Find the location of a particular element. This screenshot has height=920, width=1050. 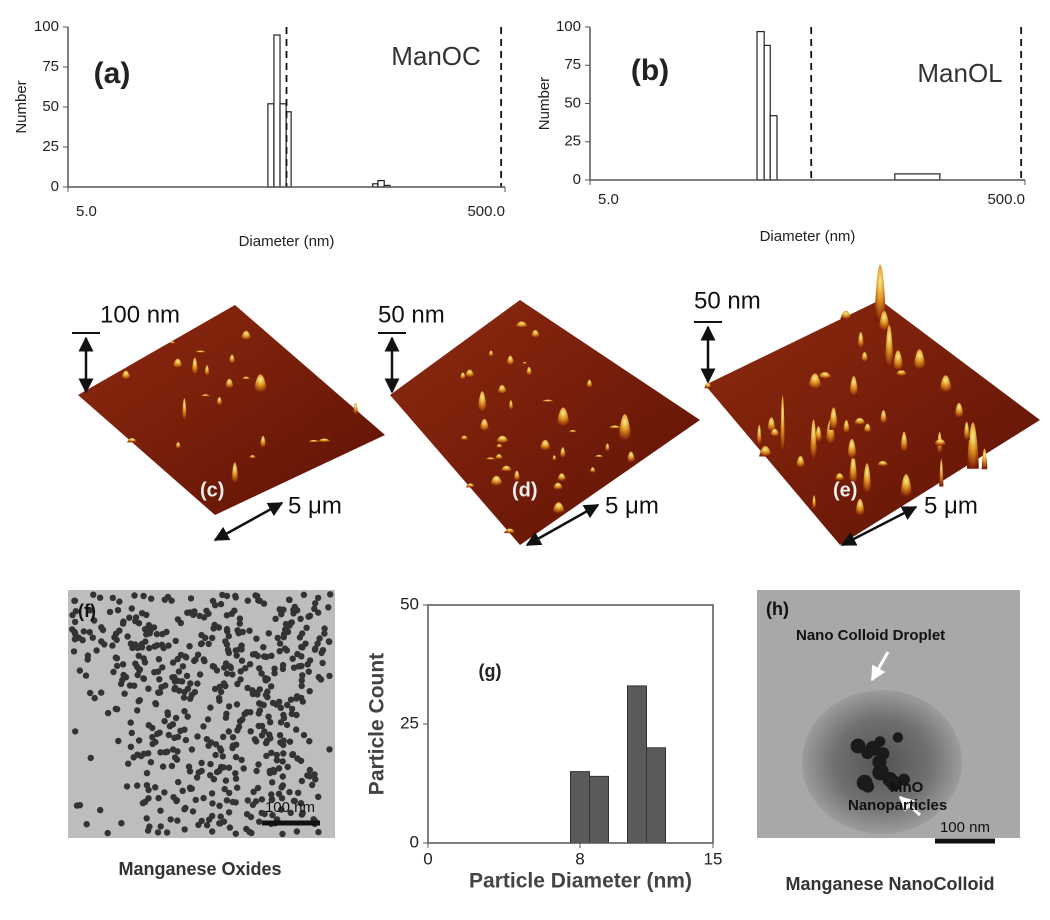

arrow is located at coordinates (910, 806).